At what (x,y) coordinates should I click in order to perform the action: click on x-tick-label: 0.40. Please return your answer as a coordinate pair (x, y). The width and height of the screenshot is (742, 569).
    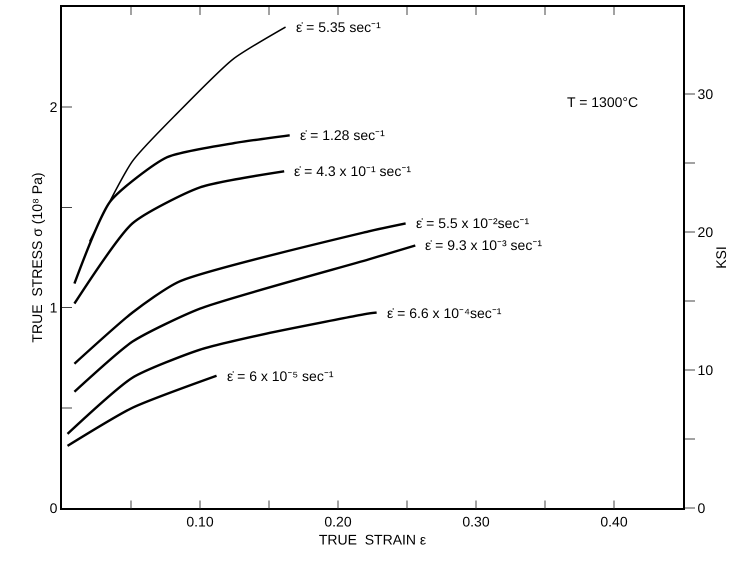
    Looking at the image, I should click on (614, 522).